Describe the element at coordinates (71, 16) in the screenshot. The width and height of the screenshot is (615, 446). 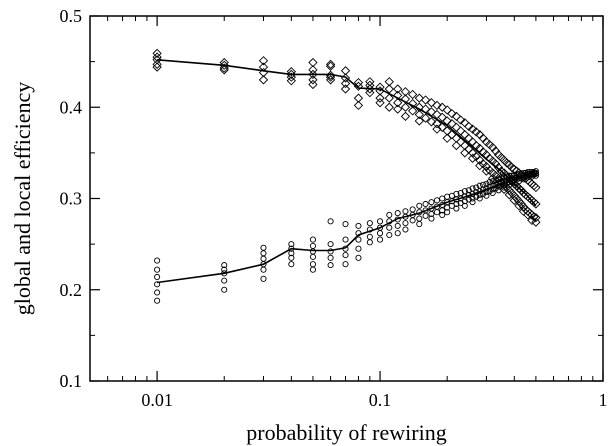
I see `y-tick-label: 0.5` at that location.